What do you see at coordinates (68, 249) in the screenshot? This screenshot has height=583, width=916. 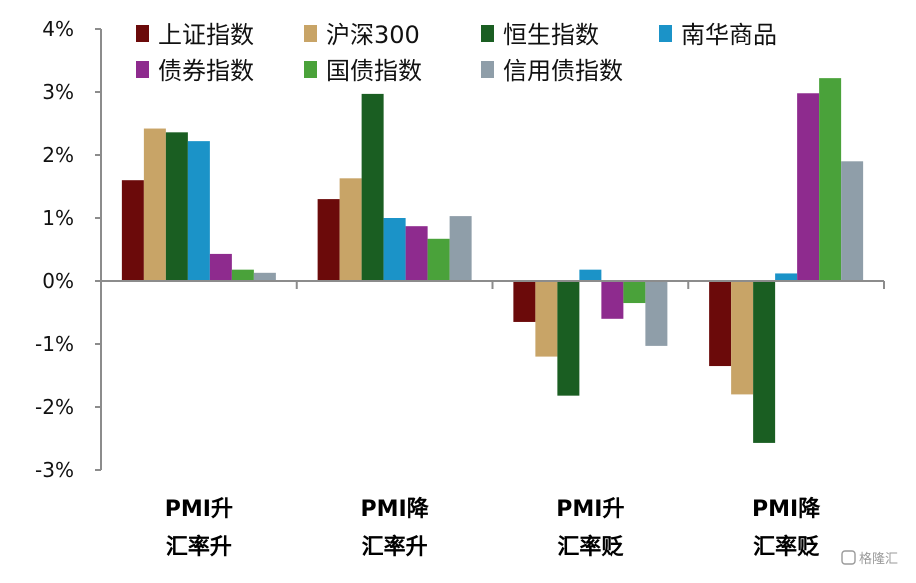 I see `y-axis: 4% 3% 2% 1% 0% -1% -2% -3%` at bounding box center [68, 249].